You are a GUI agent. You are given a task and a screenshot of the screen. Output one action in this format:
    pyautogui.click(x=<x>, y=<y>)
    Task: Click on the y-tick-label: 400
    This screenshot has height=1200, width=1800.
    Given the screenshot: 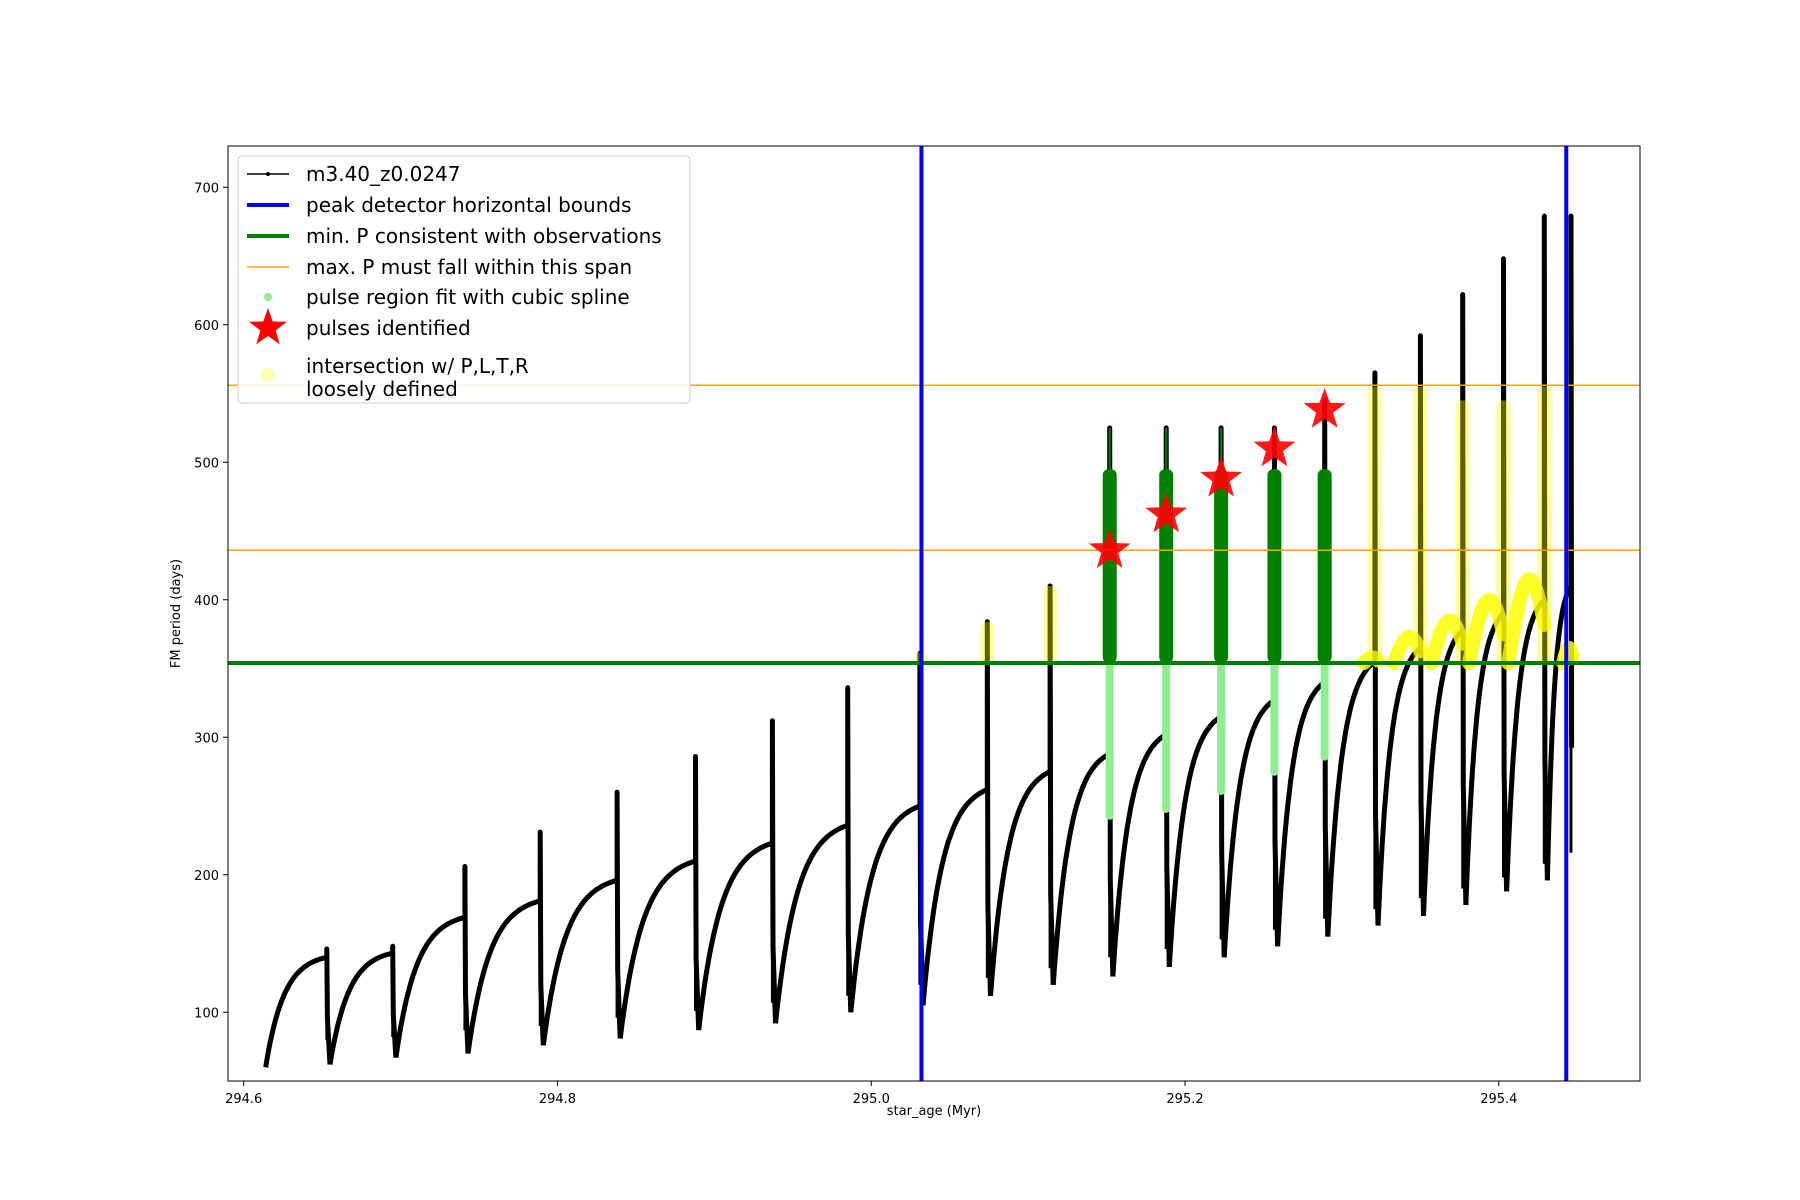 What is the action you would take?
    pyautogui.click(x=206, y=601)
    